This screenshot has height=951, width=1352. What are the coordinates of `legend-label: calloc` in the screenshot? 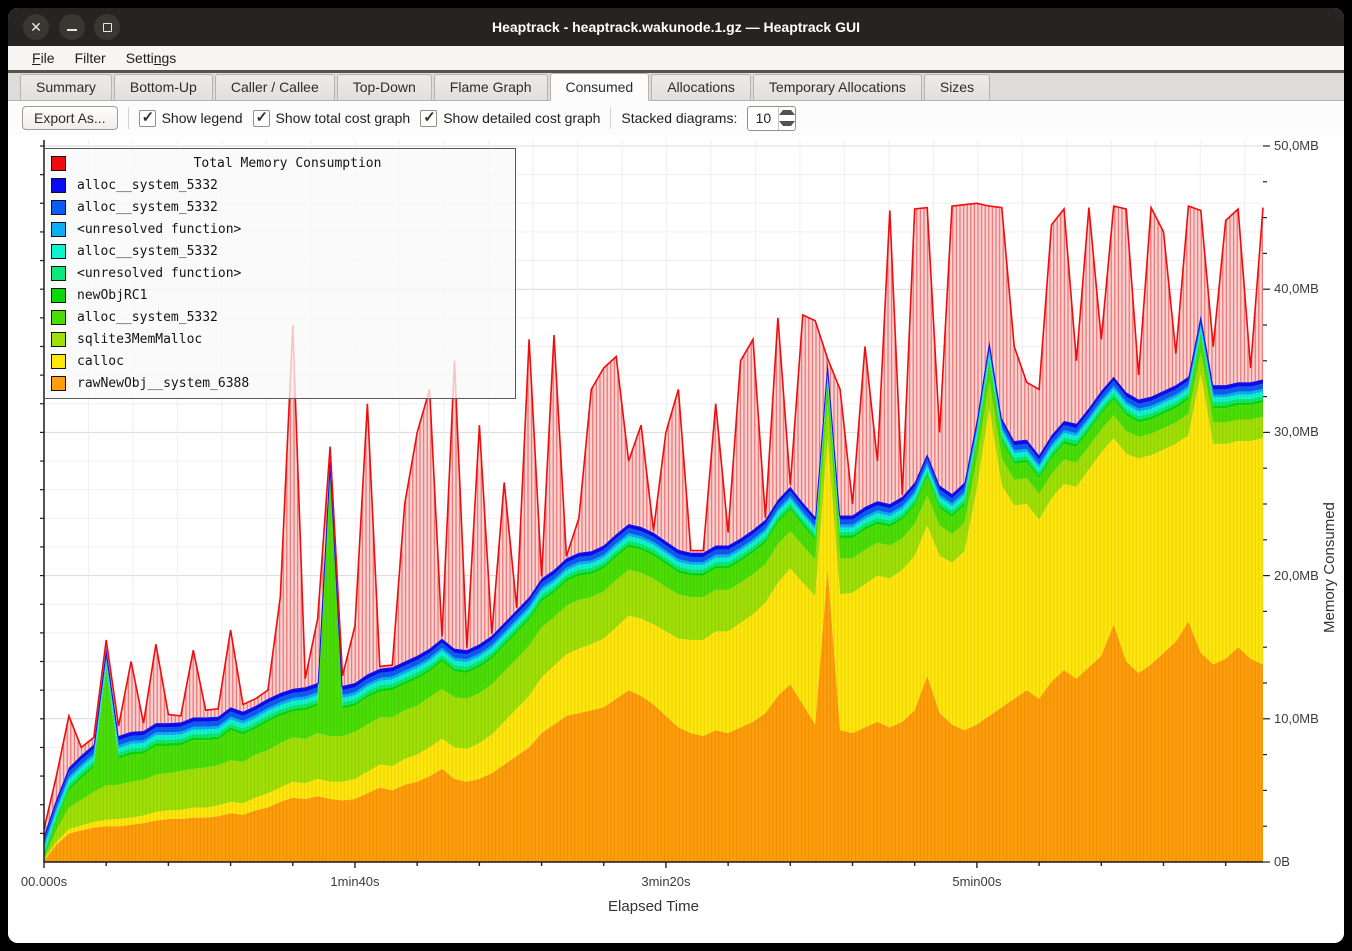 It's located at (100, 361).